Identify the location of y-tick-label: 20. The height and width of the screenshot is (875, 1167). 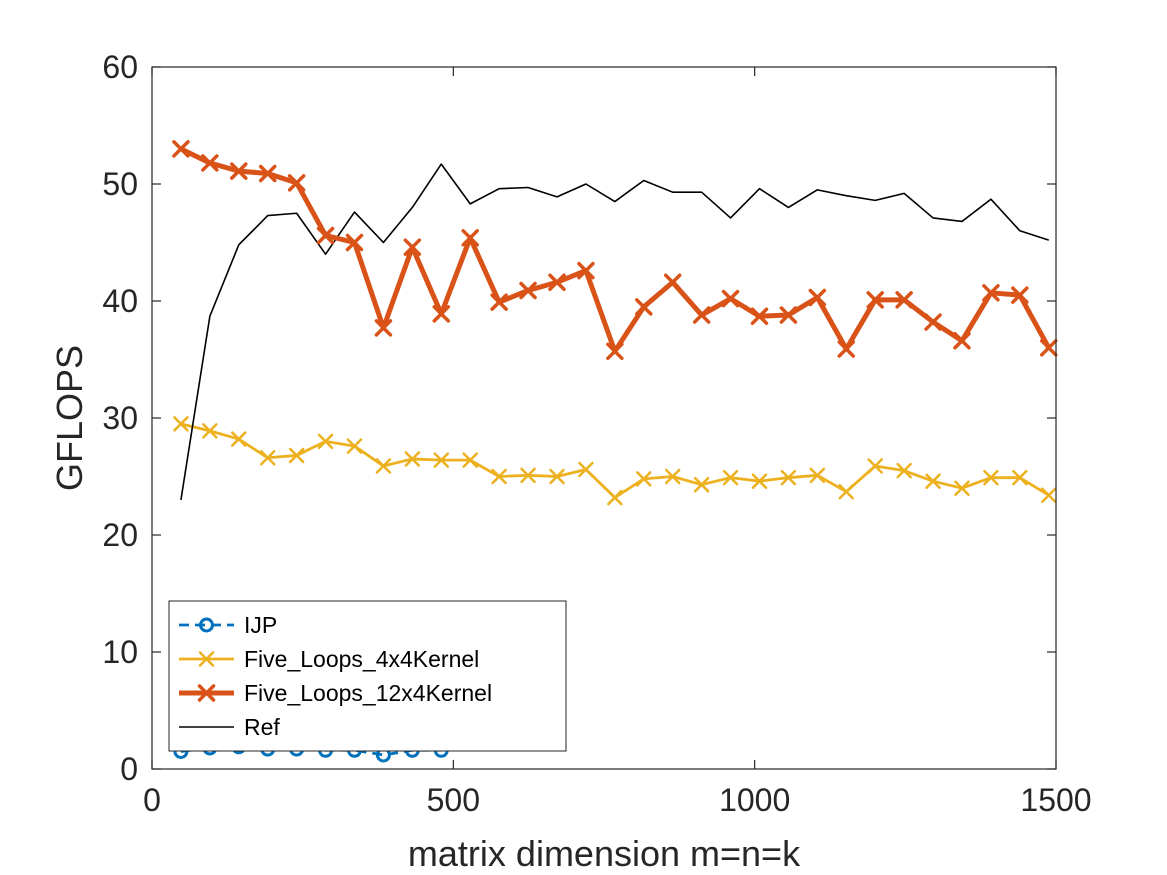
(120, 535).